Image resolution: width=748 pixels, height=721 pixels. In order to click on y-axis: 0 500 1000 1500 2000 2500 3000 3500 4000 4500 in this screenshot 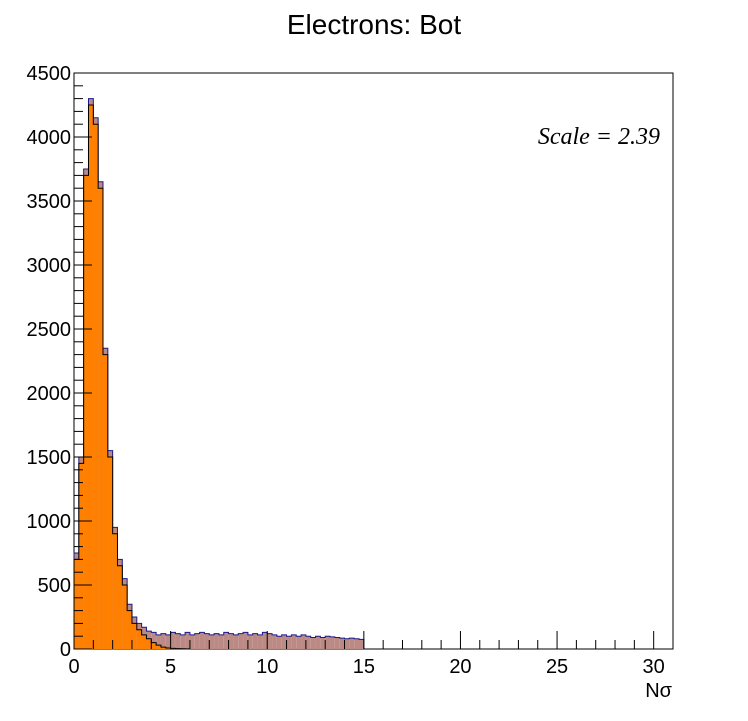, I will do `click(59, 362)`.